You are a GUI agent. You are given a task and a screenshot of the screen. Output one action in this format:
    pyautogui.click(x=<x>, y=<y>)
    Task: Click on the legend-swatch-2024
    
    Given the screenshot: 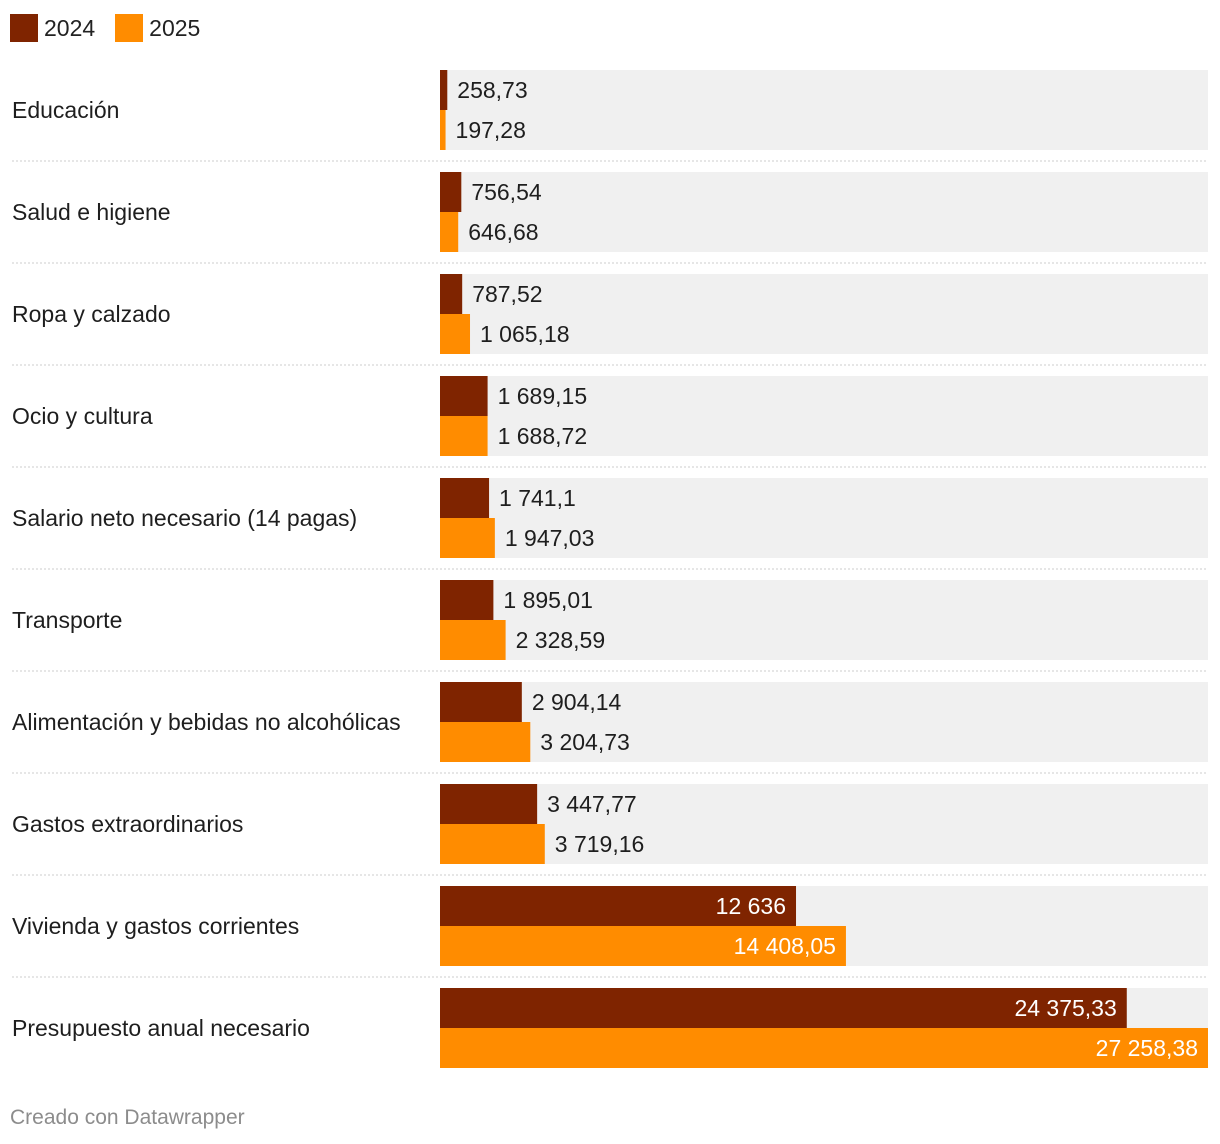 What is the action you would take?
    pyautogui.click(x=24, y=28)
    